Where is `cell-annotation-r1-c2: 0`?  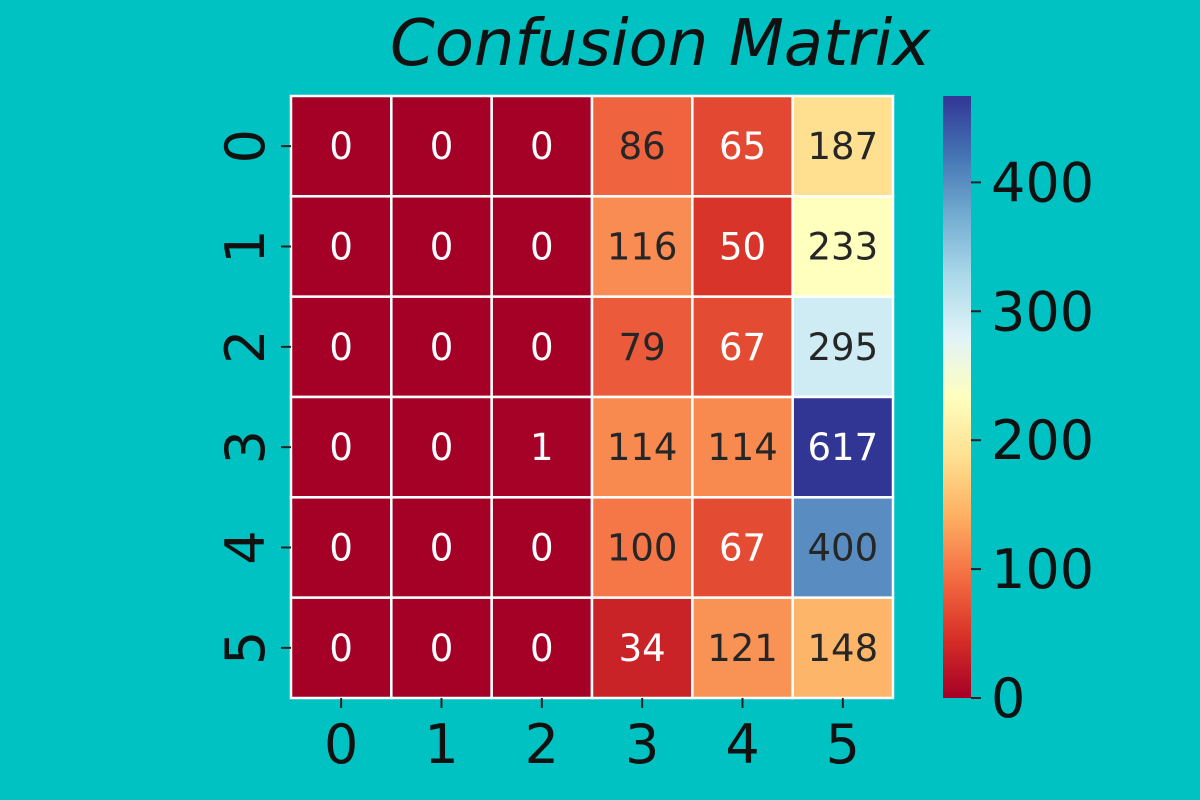 cell-annotation-r1-c2: 0 is located at coordinates (542, 247).